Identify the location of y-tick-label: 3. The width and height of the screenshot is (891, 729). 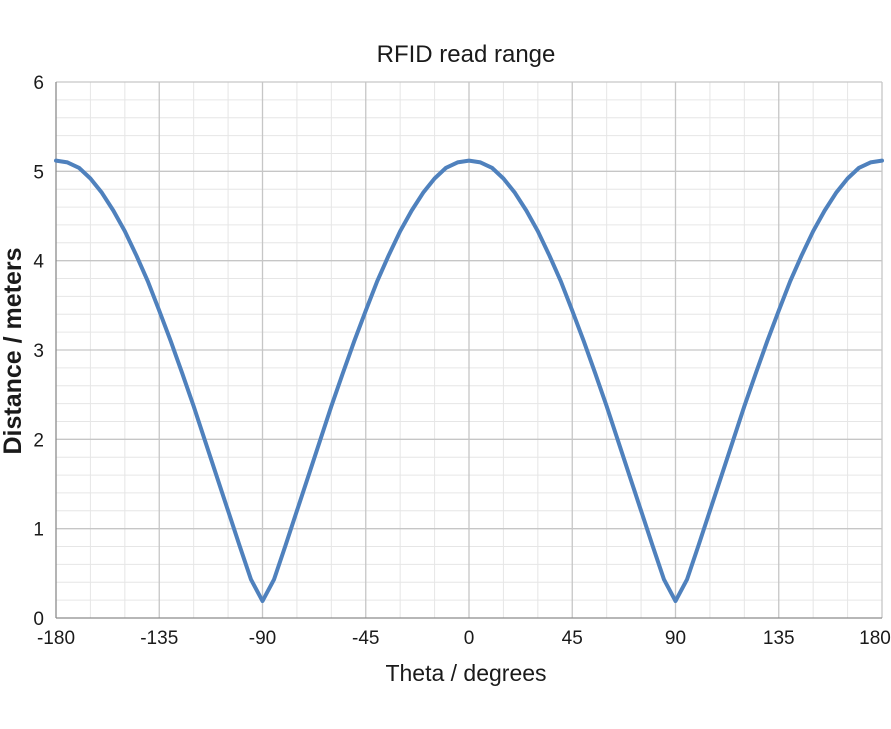
(38, 351).